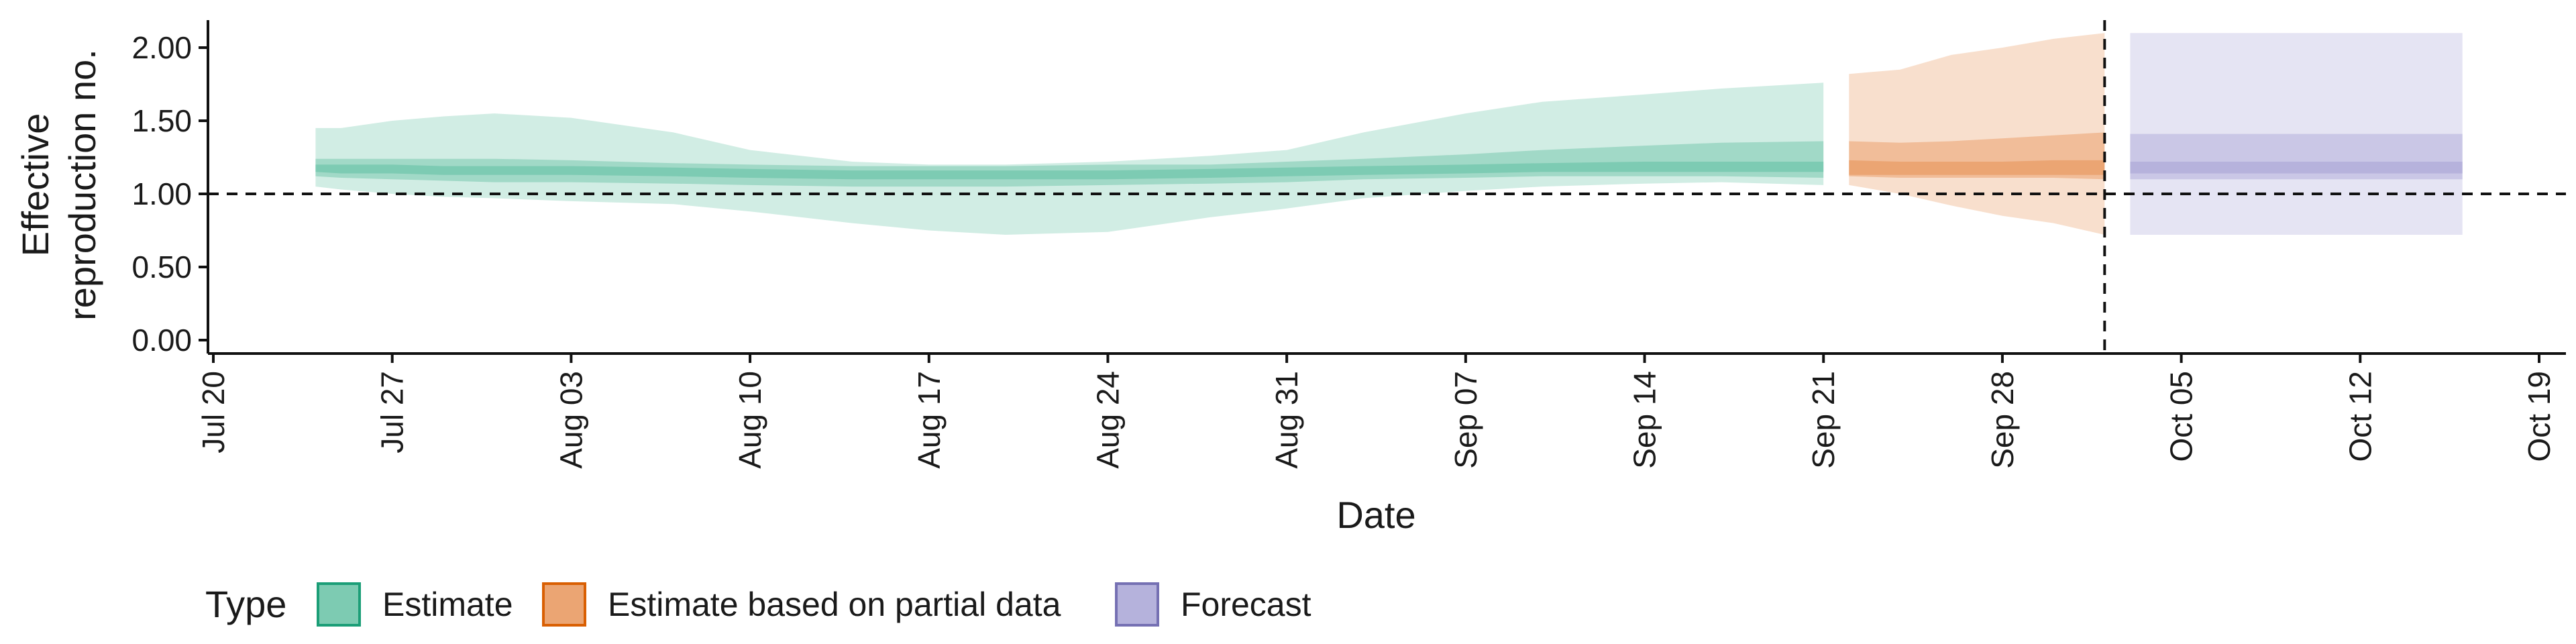  Describe the element at coordinates (929, 420) in the screenshot. I see `x-tick-label: Aug 17` at that location.